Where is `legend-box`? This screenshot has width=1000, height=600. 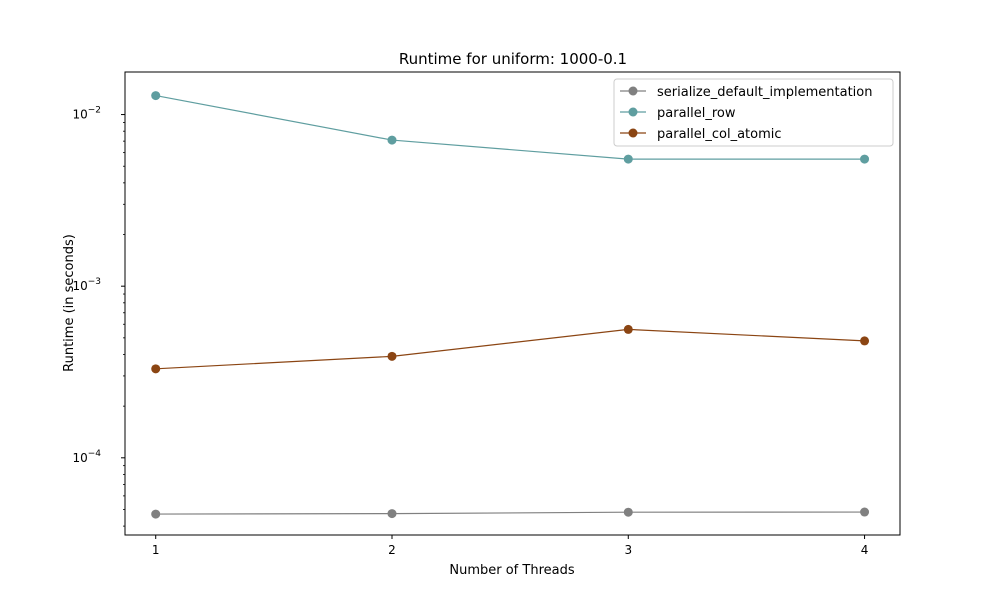 legend-box is located at coordinates (753, 112).